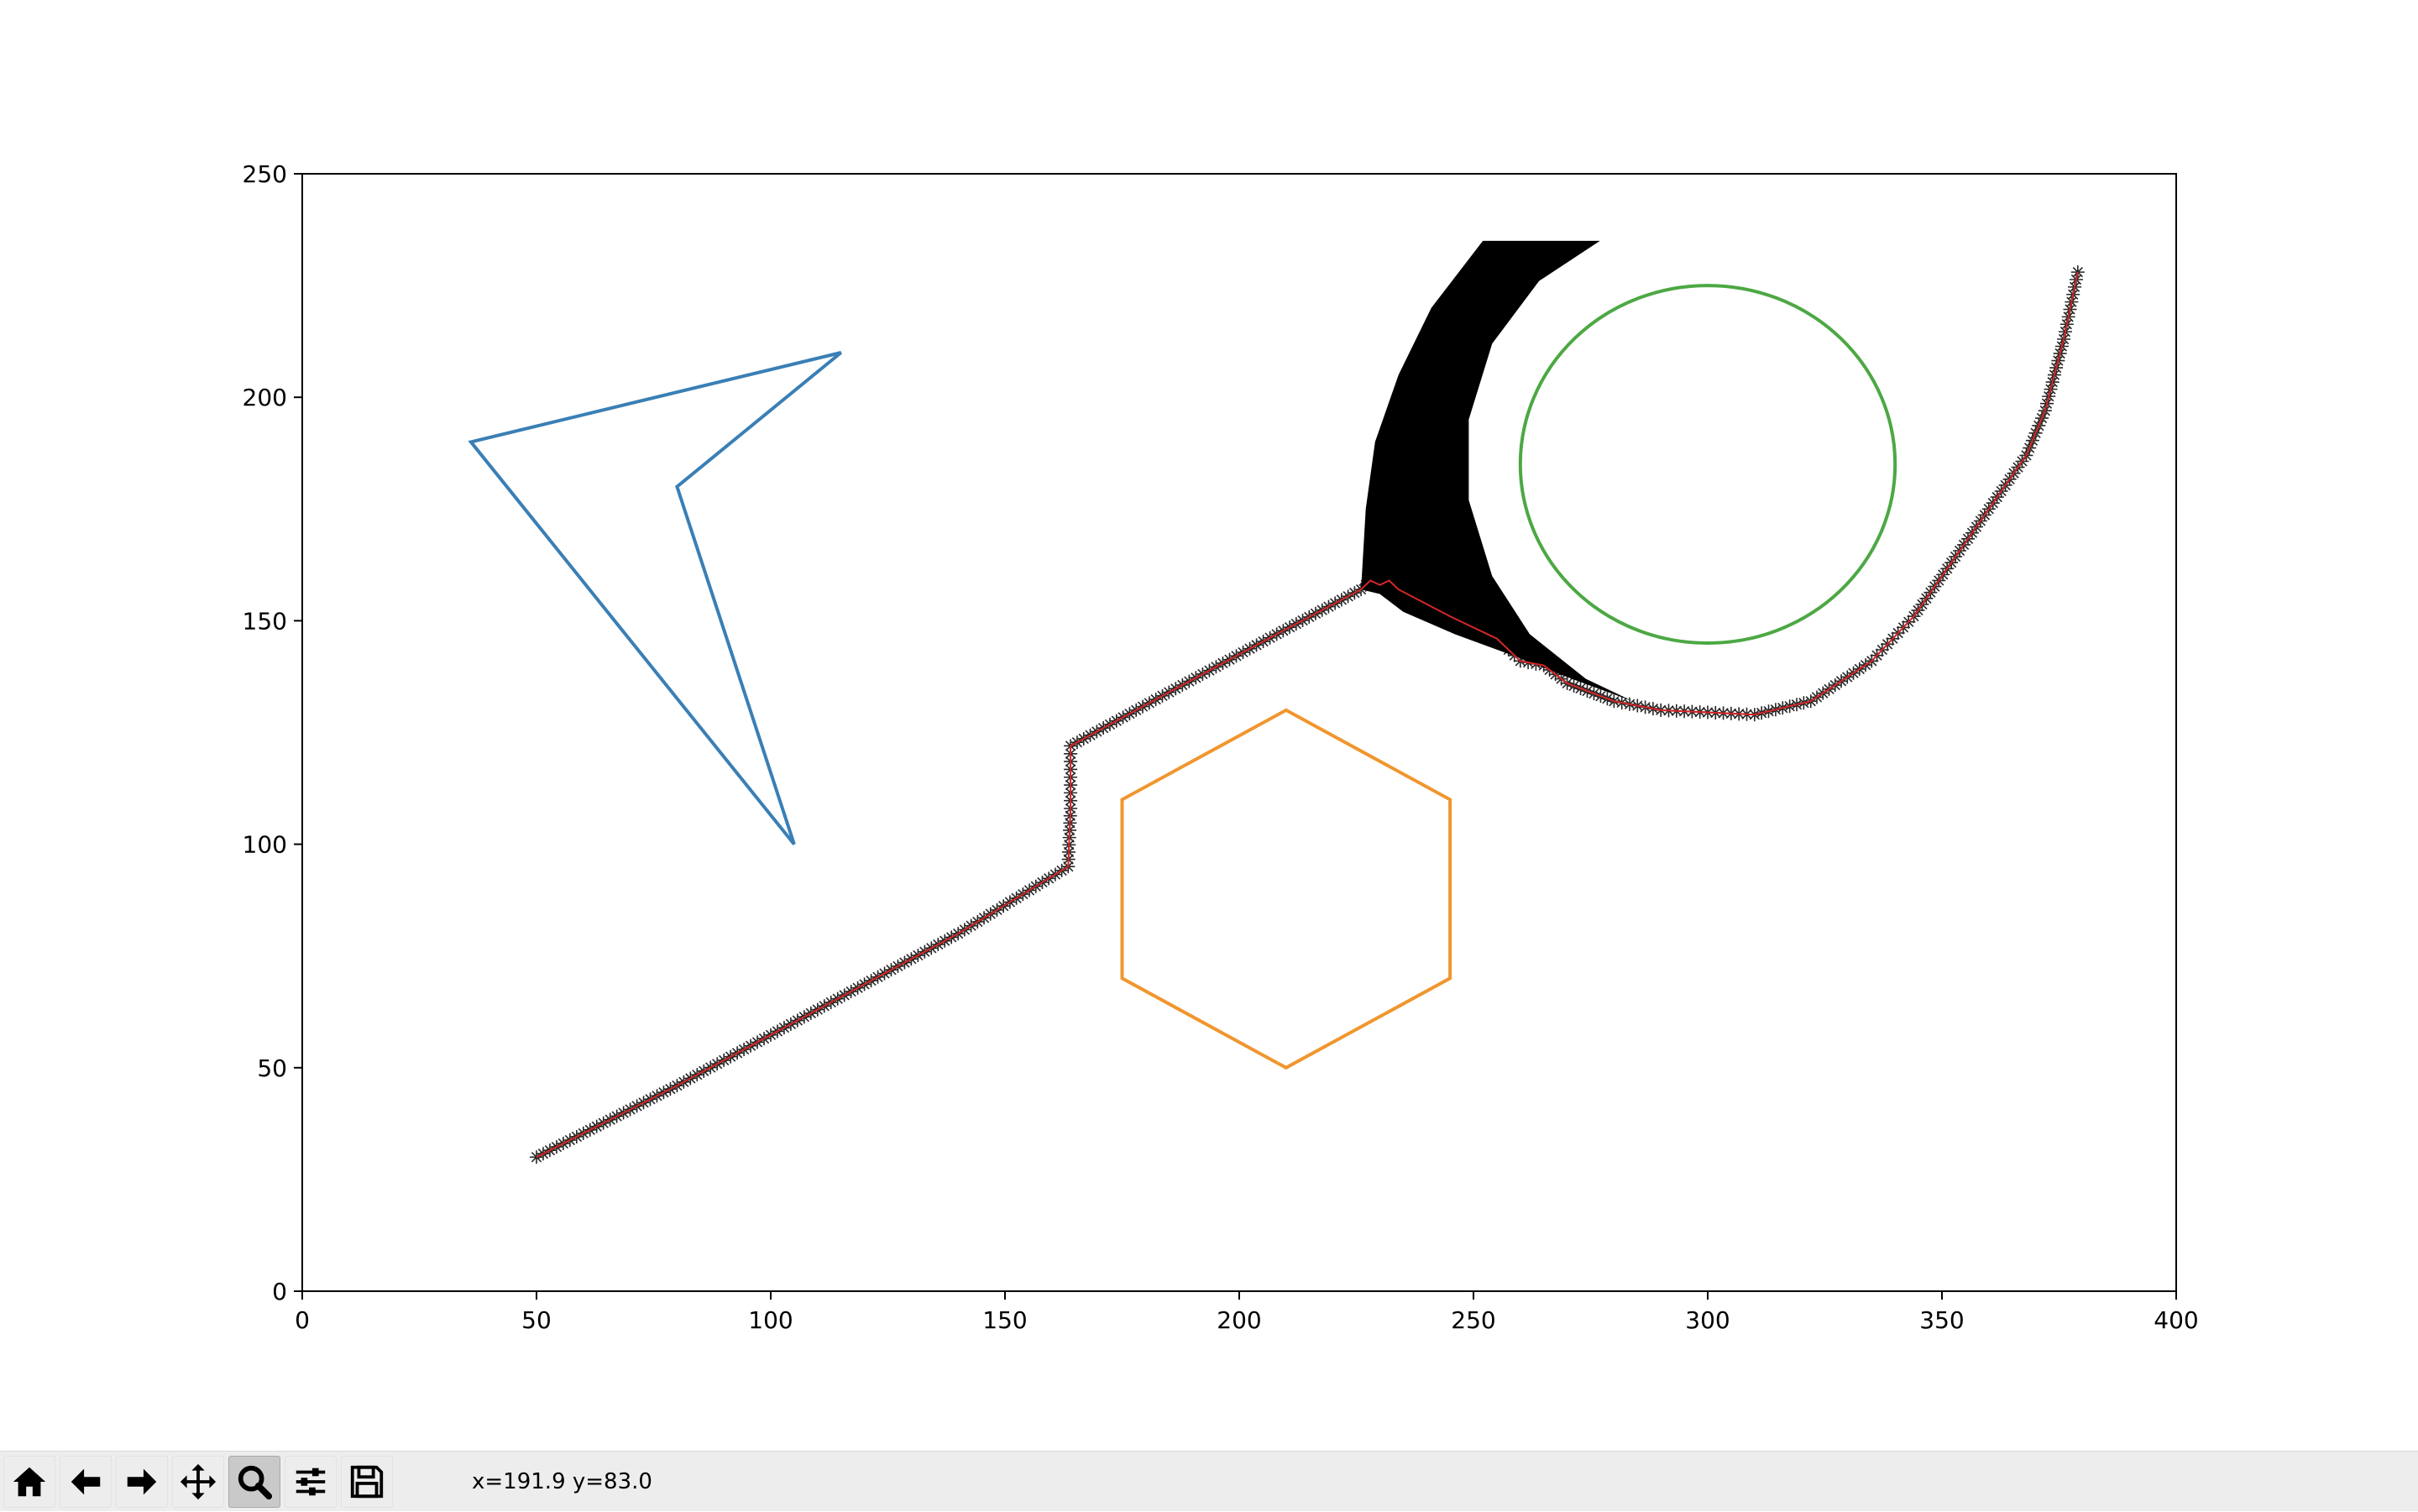 Image resolution: width=2418 pixels, height=1512 pixels. Describe the element at coordinates (265, 397) in the screenshot. I see `y-tick-label: 200` at that location.